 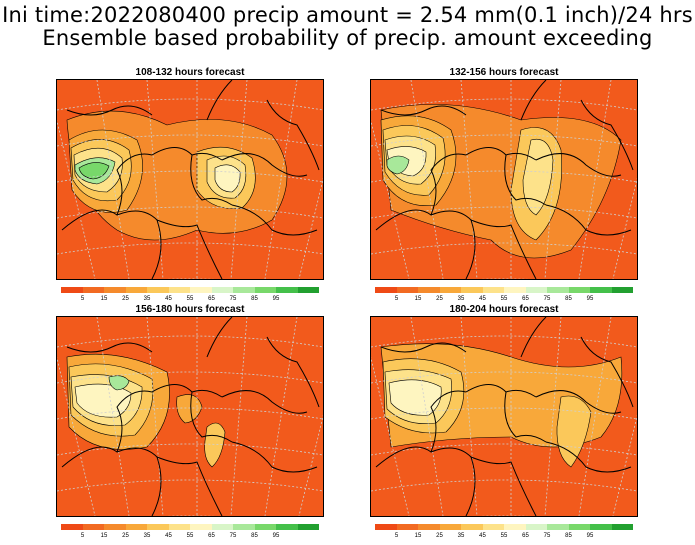 I want to click on graticule, so click(x=190, y=179).